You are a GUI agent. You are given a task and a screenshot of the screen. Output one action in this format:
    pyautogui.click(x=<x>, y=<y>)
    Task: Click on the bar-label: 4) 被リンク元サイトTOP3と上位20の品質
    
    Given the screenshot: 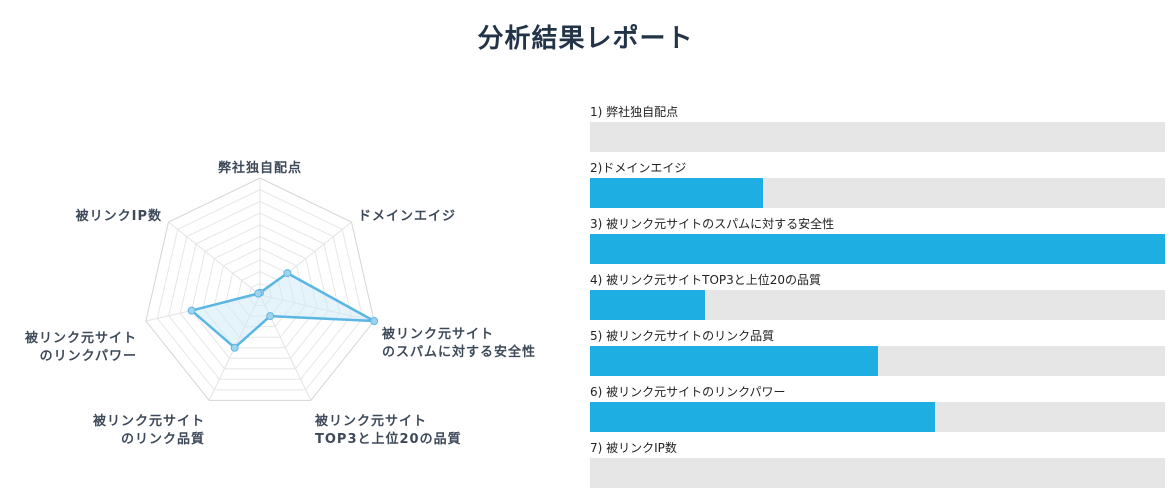 What is the action you would take?
    pyautogui.click(x=706, y=280)
    